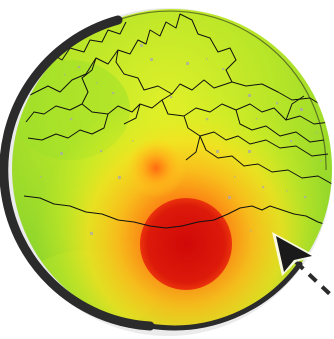  I want to click on cursor-arrow-icon, so click(294, 254).